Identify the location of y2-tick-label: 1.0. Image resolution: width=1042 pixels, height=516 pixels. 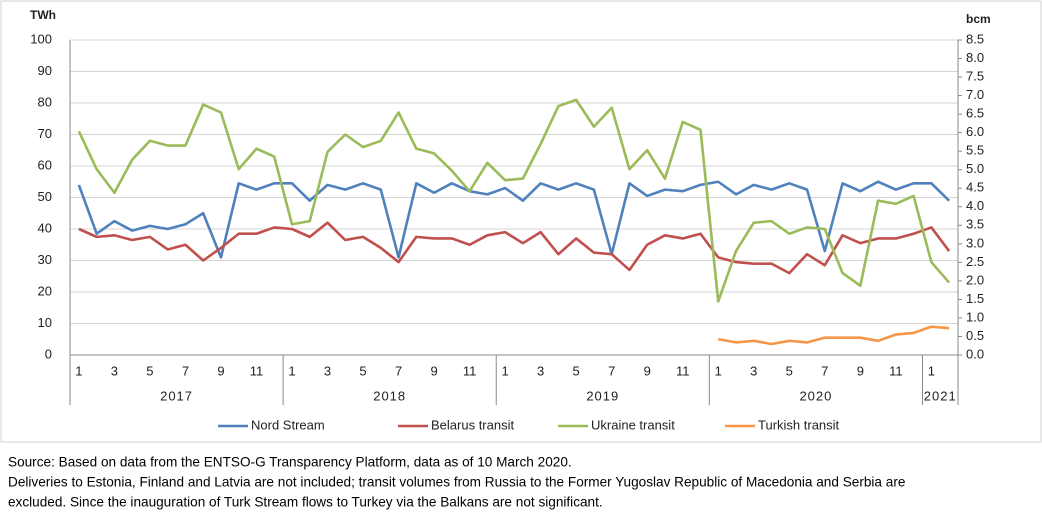
(975, 316).